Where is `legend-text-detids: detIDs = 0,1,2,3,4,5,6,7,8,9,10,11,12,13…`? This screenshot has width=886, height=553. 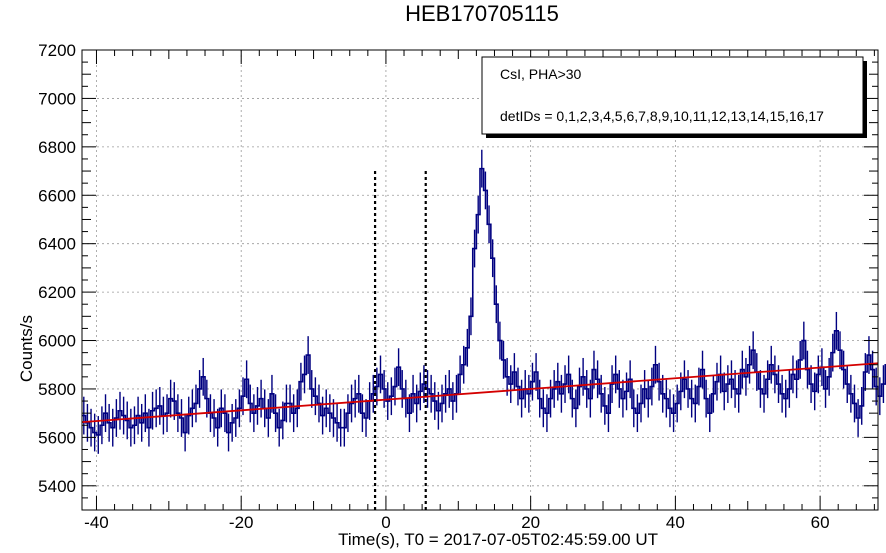
legend-text-detids: detIDs = 0,1,2,3,4,5,6,7,8,9,10,11,12,13… is located at coordinates (662, 116).